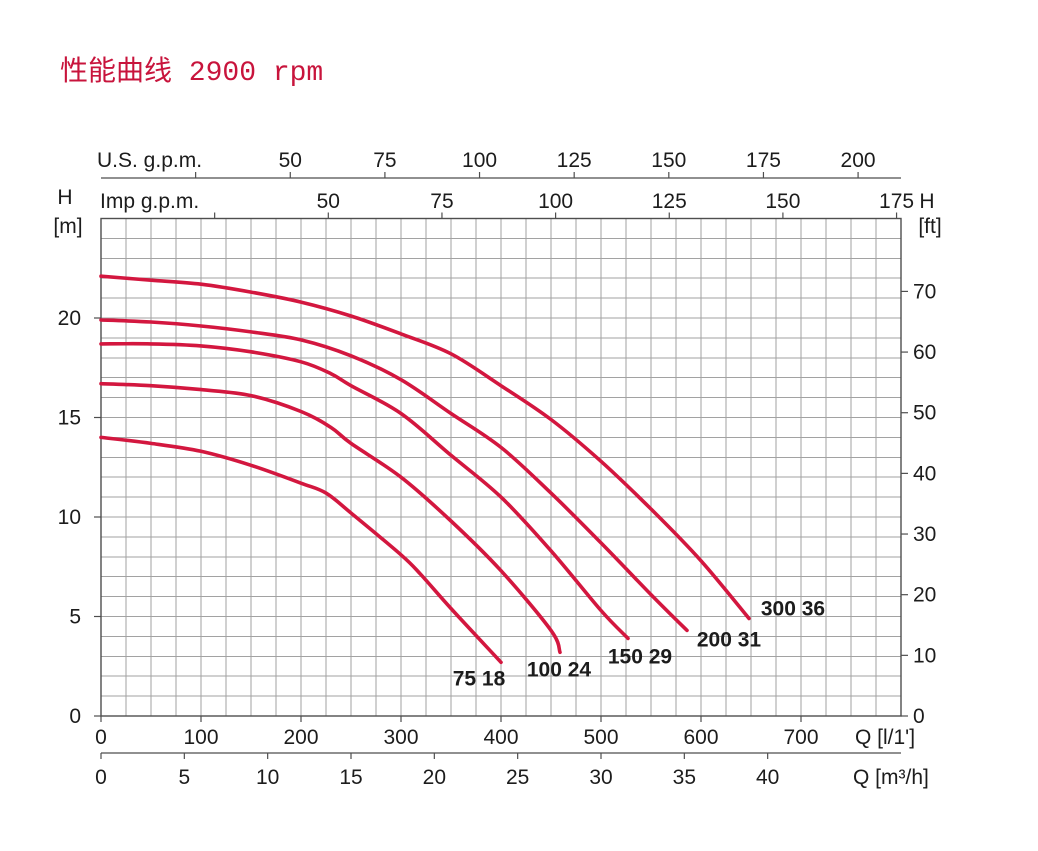 The image size is (1038, 851). I want to click on pump-curve-label: 75 18, so click(479, 678).